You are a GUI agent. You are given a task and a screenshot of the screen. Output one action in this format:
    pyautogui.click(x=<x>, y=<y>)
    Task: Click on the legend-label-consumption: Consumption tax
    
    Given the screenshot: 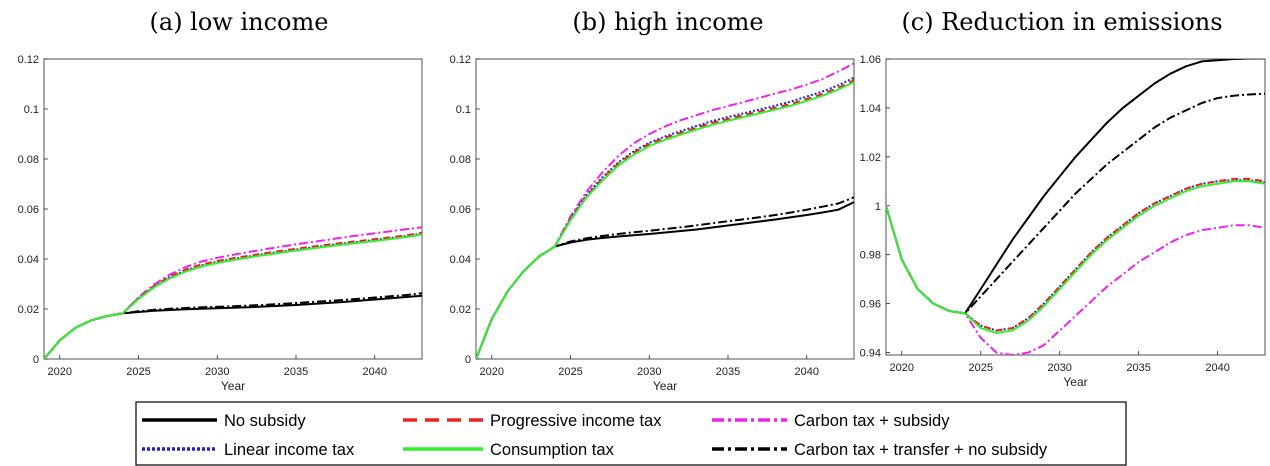 What is the action you would take?
    pyautogui.click(x=552, y=450)
    